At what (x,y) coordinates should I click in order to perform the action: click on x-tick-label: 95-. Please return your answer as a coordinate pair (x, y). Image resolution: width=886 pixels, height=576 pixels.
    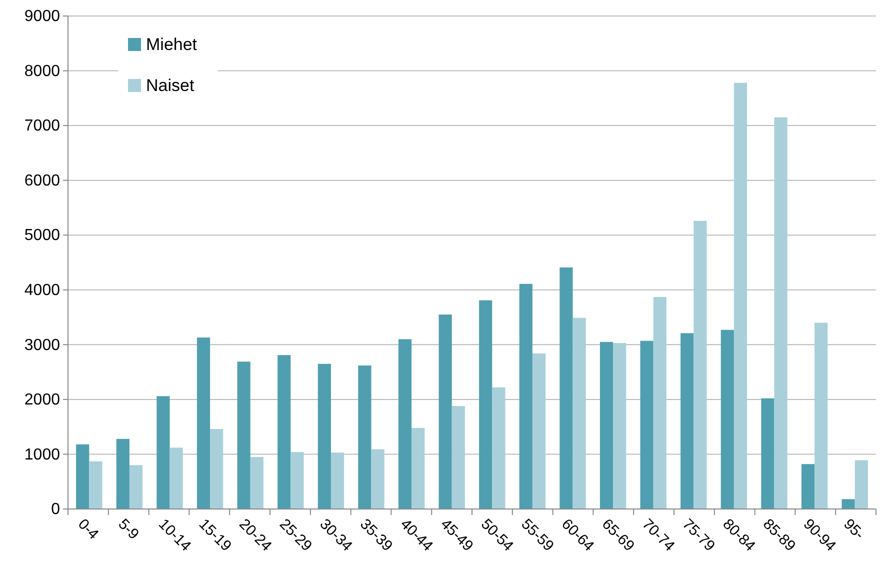
    Looking at the image, I should click on (854, 529).